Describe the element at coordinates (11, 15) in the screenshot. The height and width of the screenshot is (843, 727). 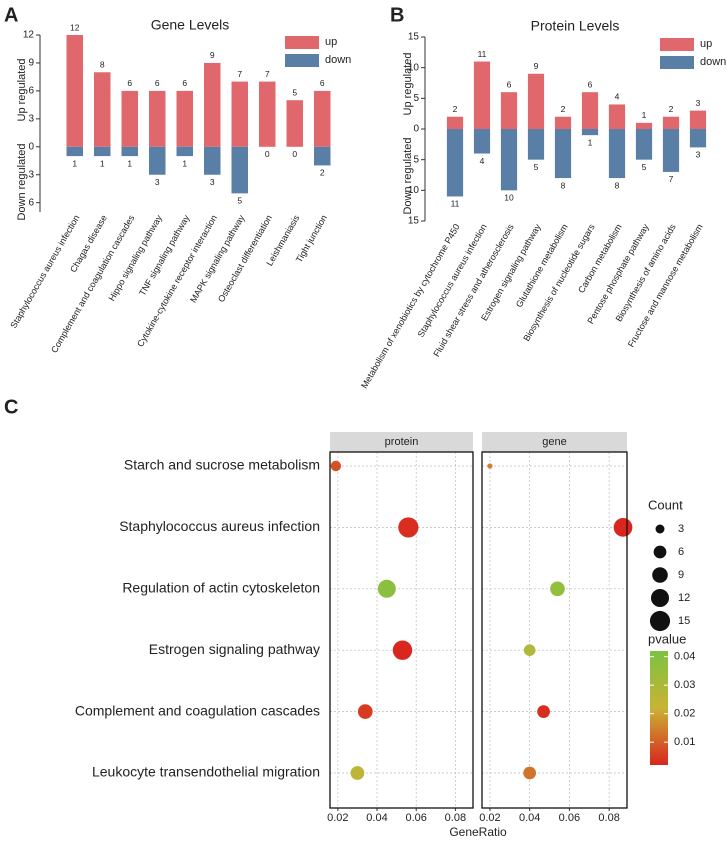
I see `panel-letter: A` at that location.